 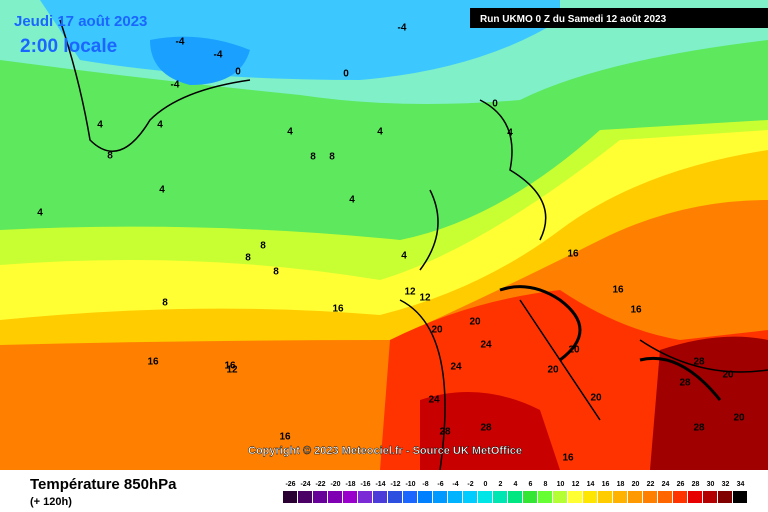 What do you see at coordinates (516, 484) in the screenshot?
I see `colorbar-label: 4` at bounding box center [516, 484].